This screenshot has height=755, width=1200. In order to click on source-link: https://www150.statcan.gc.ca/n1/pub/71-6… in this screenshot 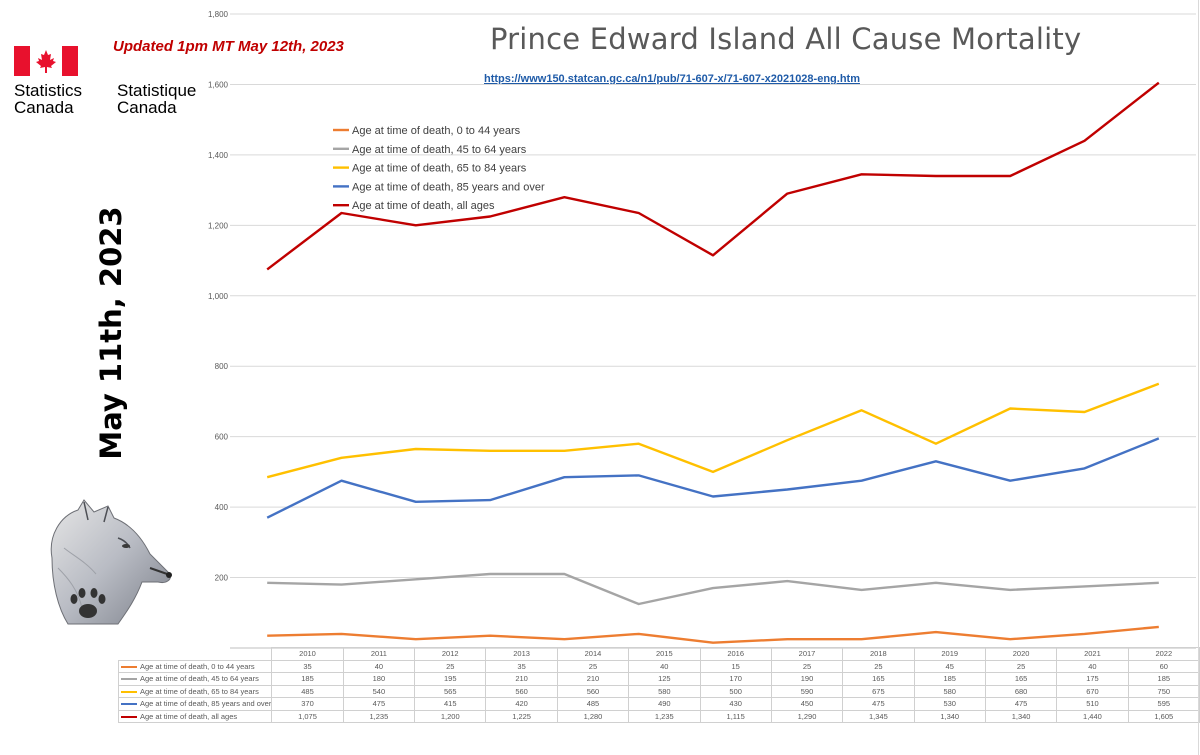, I will do `click(672, 79)`.